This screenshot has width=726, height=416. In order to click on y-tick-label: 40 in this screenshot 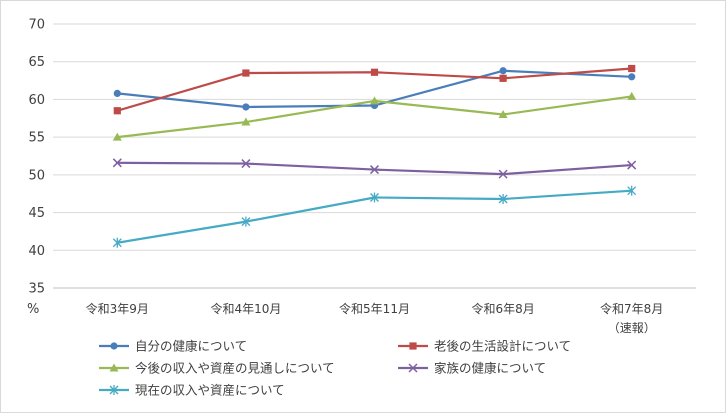, I will do `click(36, 251)`.